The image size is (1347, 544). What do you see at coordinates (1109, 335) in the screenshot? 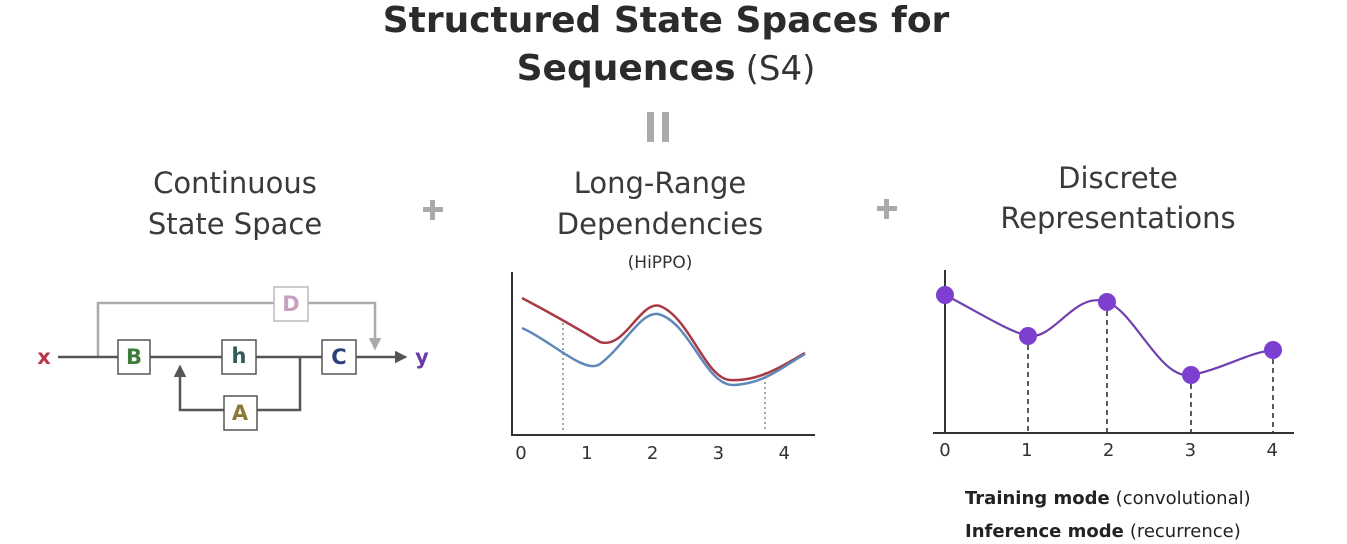
I see `sample-points` at bounding box center [1109, 335].